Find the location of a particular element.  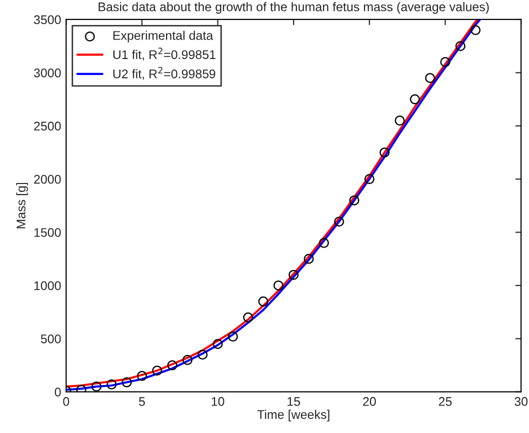

x-tick-label: 25 is located at coordinates (445, 401).